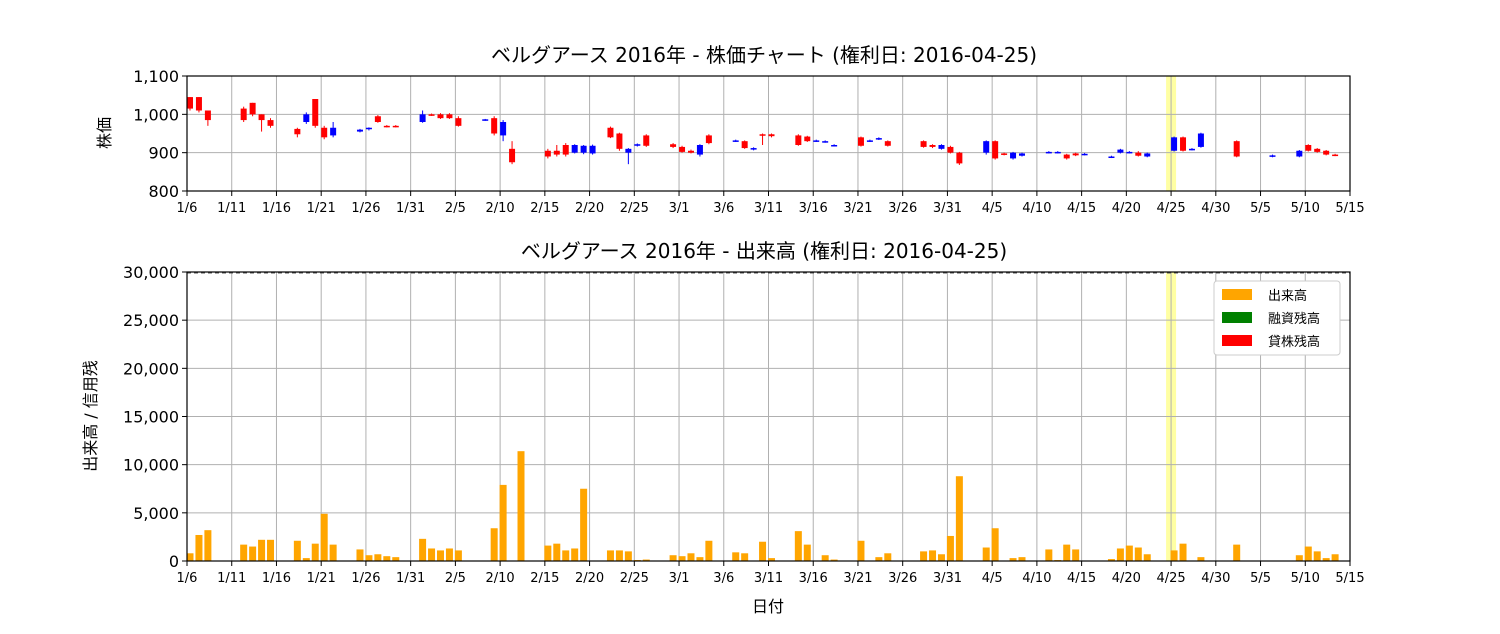  I want to click on price-chart-title: ベルグアース 2016年 - 株価チャート (権利日: 2016-04-25), so click(764, 55).